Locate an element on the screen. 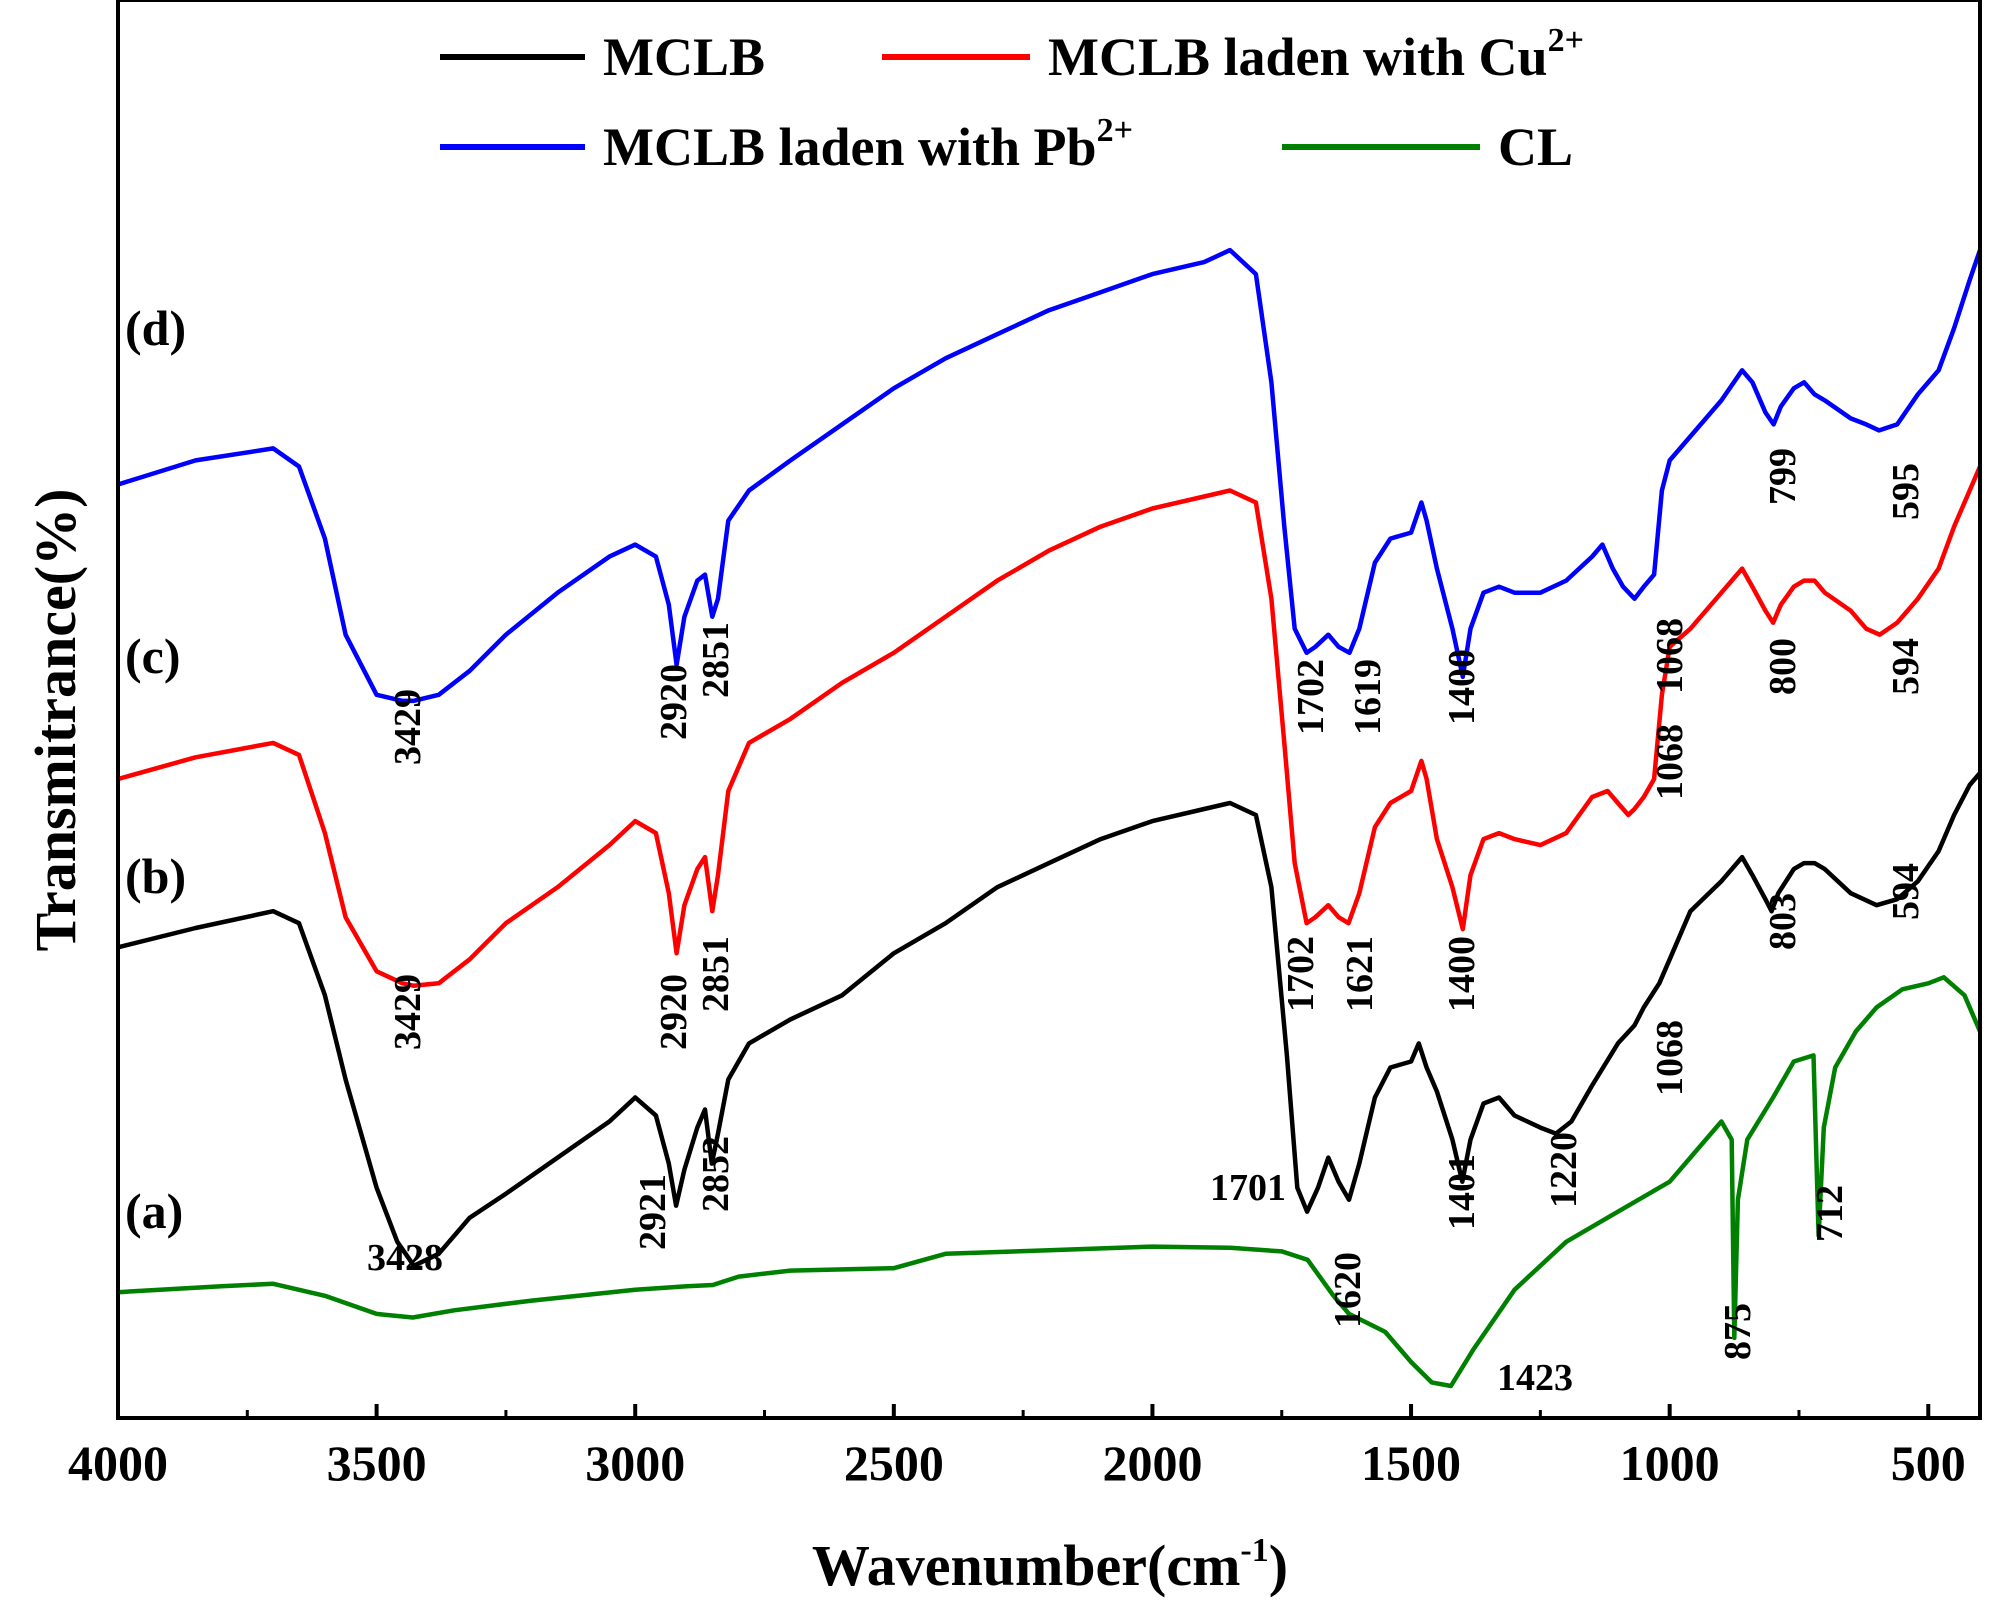 The width and height of the screenshot is (2008, 1615). peak-label-mclb-laden-with-cu2-3429: 3429 is located at coordinates (408, 1012).